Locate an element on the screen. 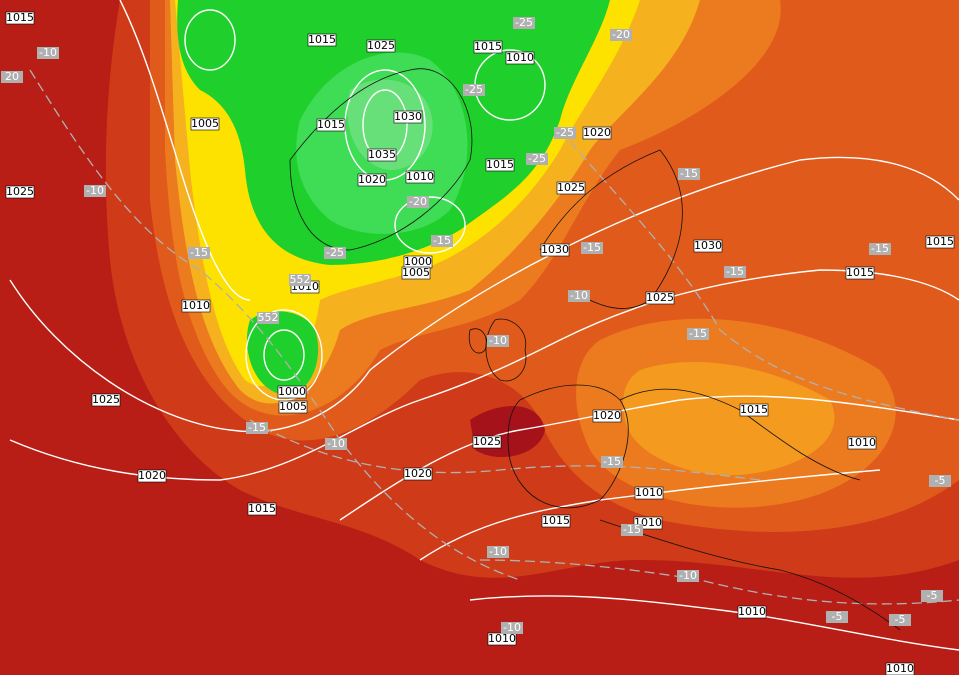  isobar-label: 1030 is located at coordinates (408, 116).